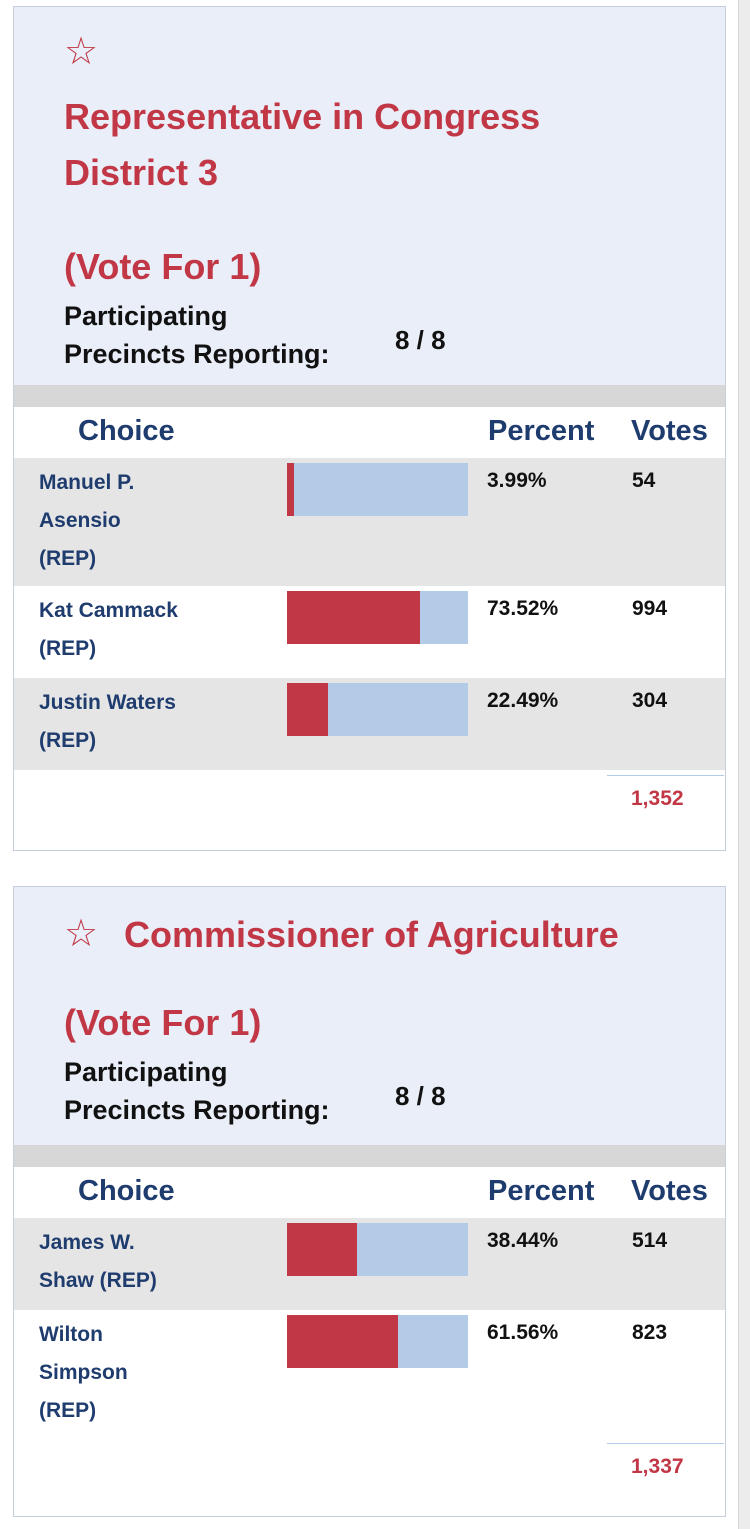  I want to click on candidate-name-line: James W., so click(87, 1242).